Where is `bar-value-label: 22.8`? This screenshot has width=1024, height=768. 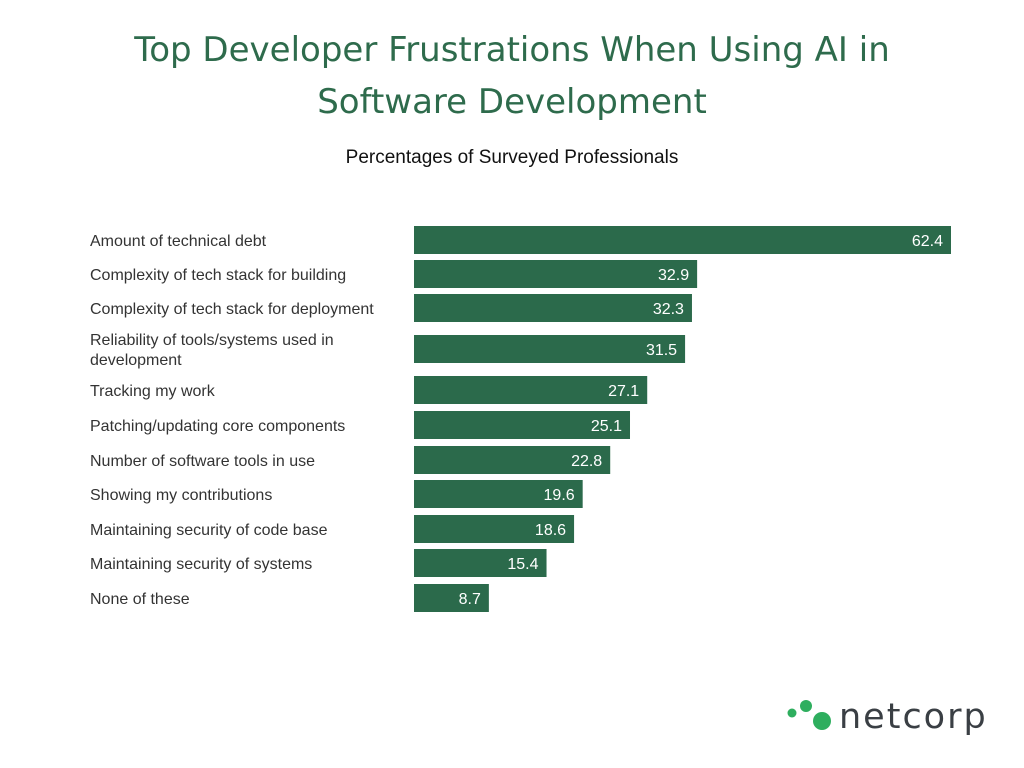 bar-value-label: 22.8 is located at coordinates (586, 461).